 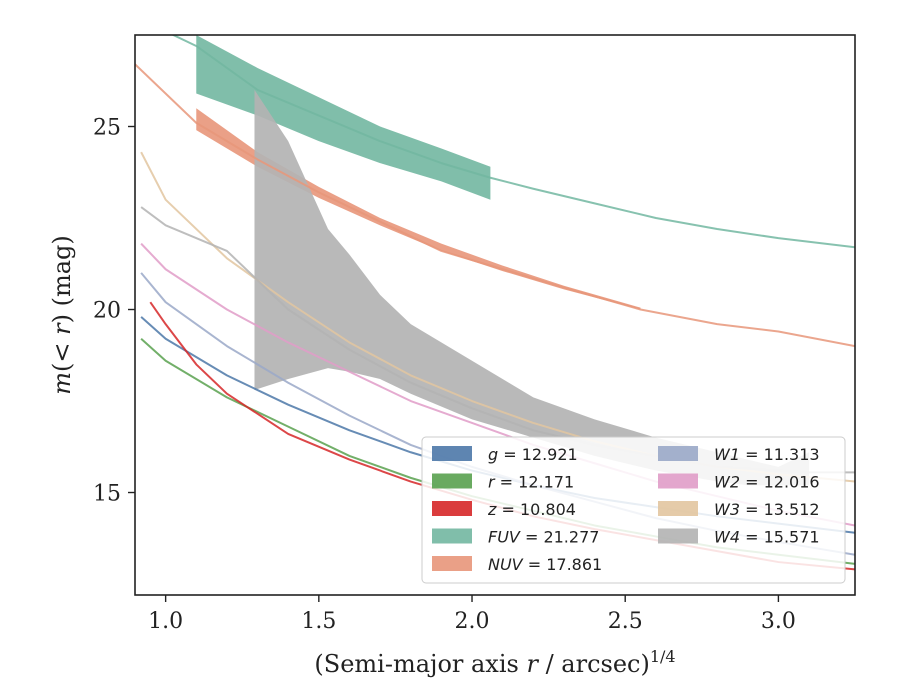 What do you see at coordinates (767, 454) in the screenshot?
I see `legend-label-w1: W1 = 11.313` at bounding box center [767, 454].